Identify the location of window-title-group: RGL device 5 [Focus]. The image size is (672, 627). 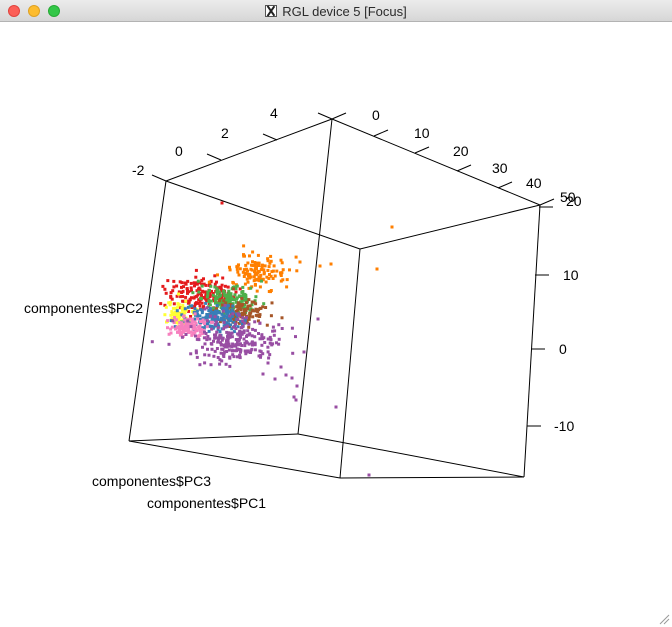
(336, 11).